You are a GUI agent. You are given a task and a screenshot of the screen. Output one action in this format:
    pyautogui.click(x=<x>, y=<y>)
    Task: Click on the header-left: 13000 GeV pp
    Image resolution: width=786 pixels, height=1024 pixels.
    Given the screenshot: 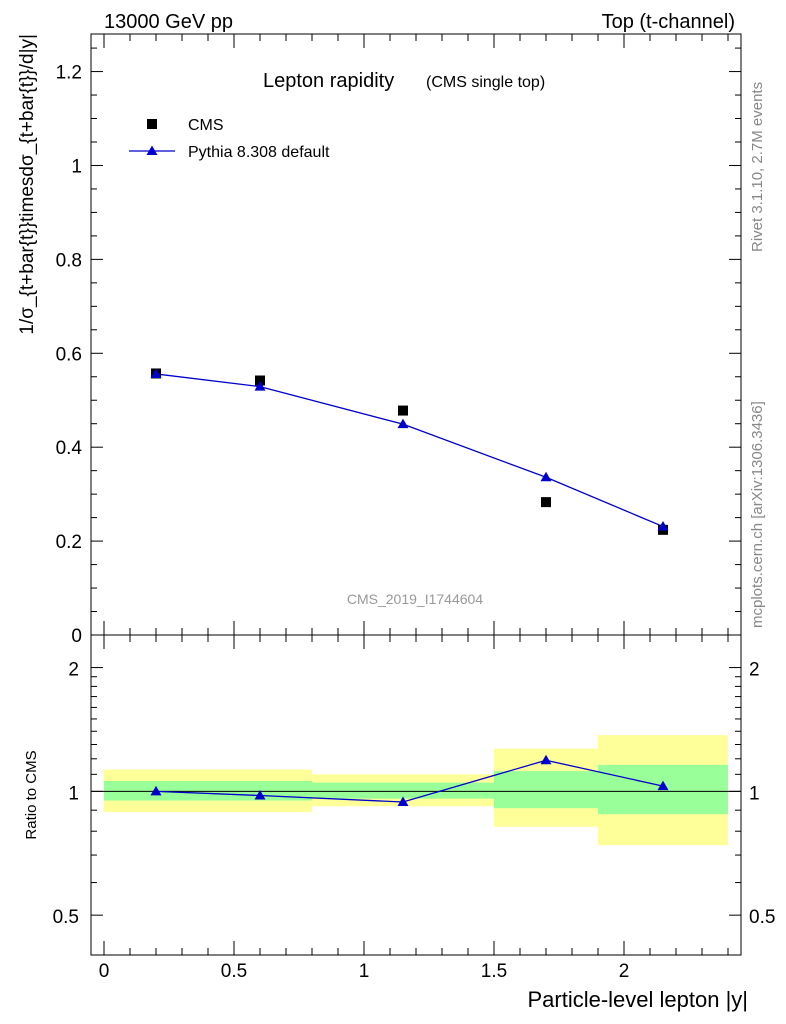 What is the action you would take?
    pyautogui.click(x=168, y=22)
    